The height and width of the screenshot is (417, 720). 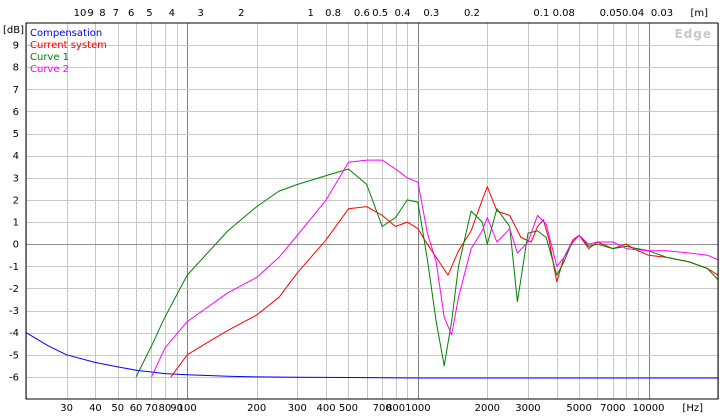 What do you see at coordinates (16, 178) in the screenshot?
I see `y-tick-label: 3` at bounding box center [16, 178].